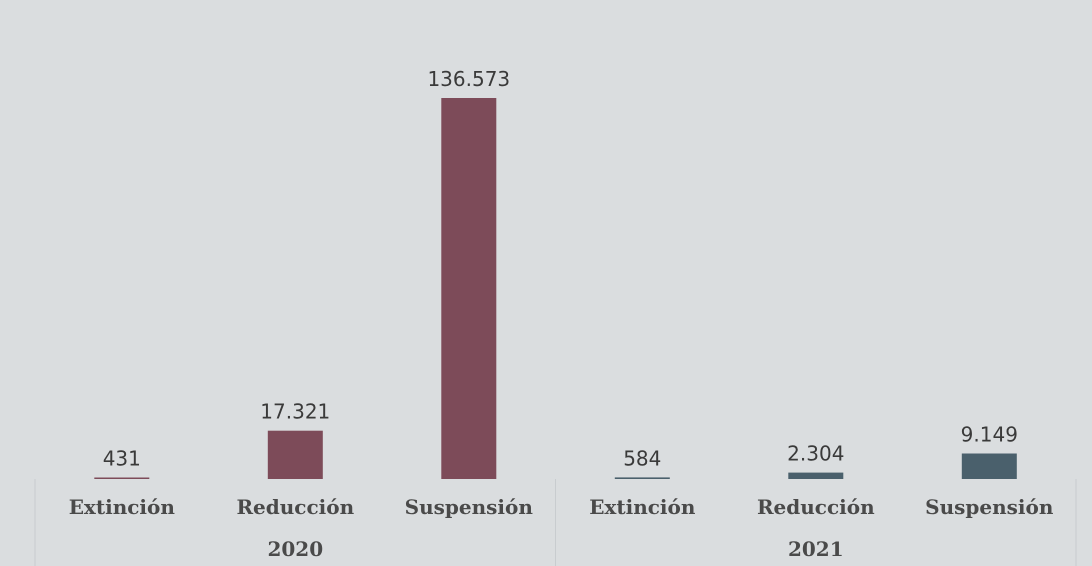 The height and width of the screenshot is (566, 1092). I want to click on data-label: 17.321, so click(295, 412).